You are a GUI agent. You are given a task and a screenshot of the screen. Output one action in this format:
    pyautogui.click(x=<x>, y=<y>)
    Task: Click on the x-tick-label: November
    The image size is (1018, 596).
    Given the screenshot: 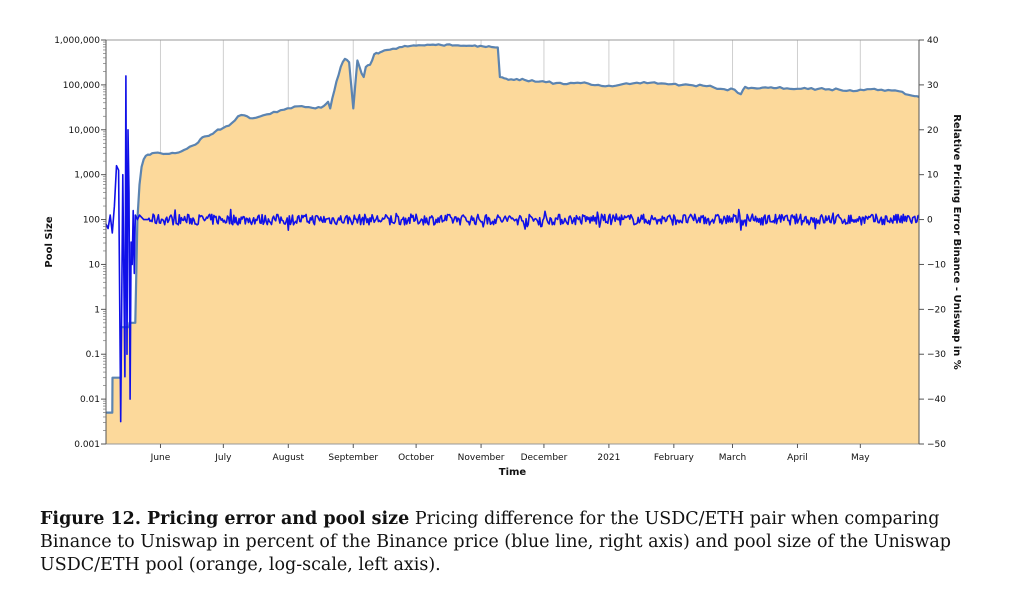 What is the action you would take?
    pyautogui.click(x=481, y=458)
    